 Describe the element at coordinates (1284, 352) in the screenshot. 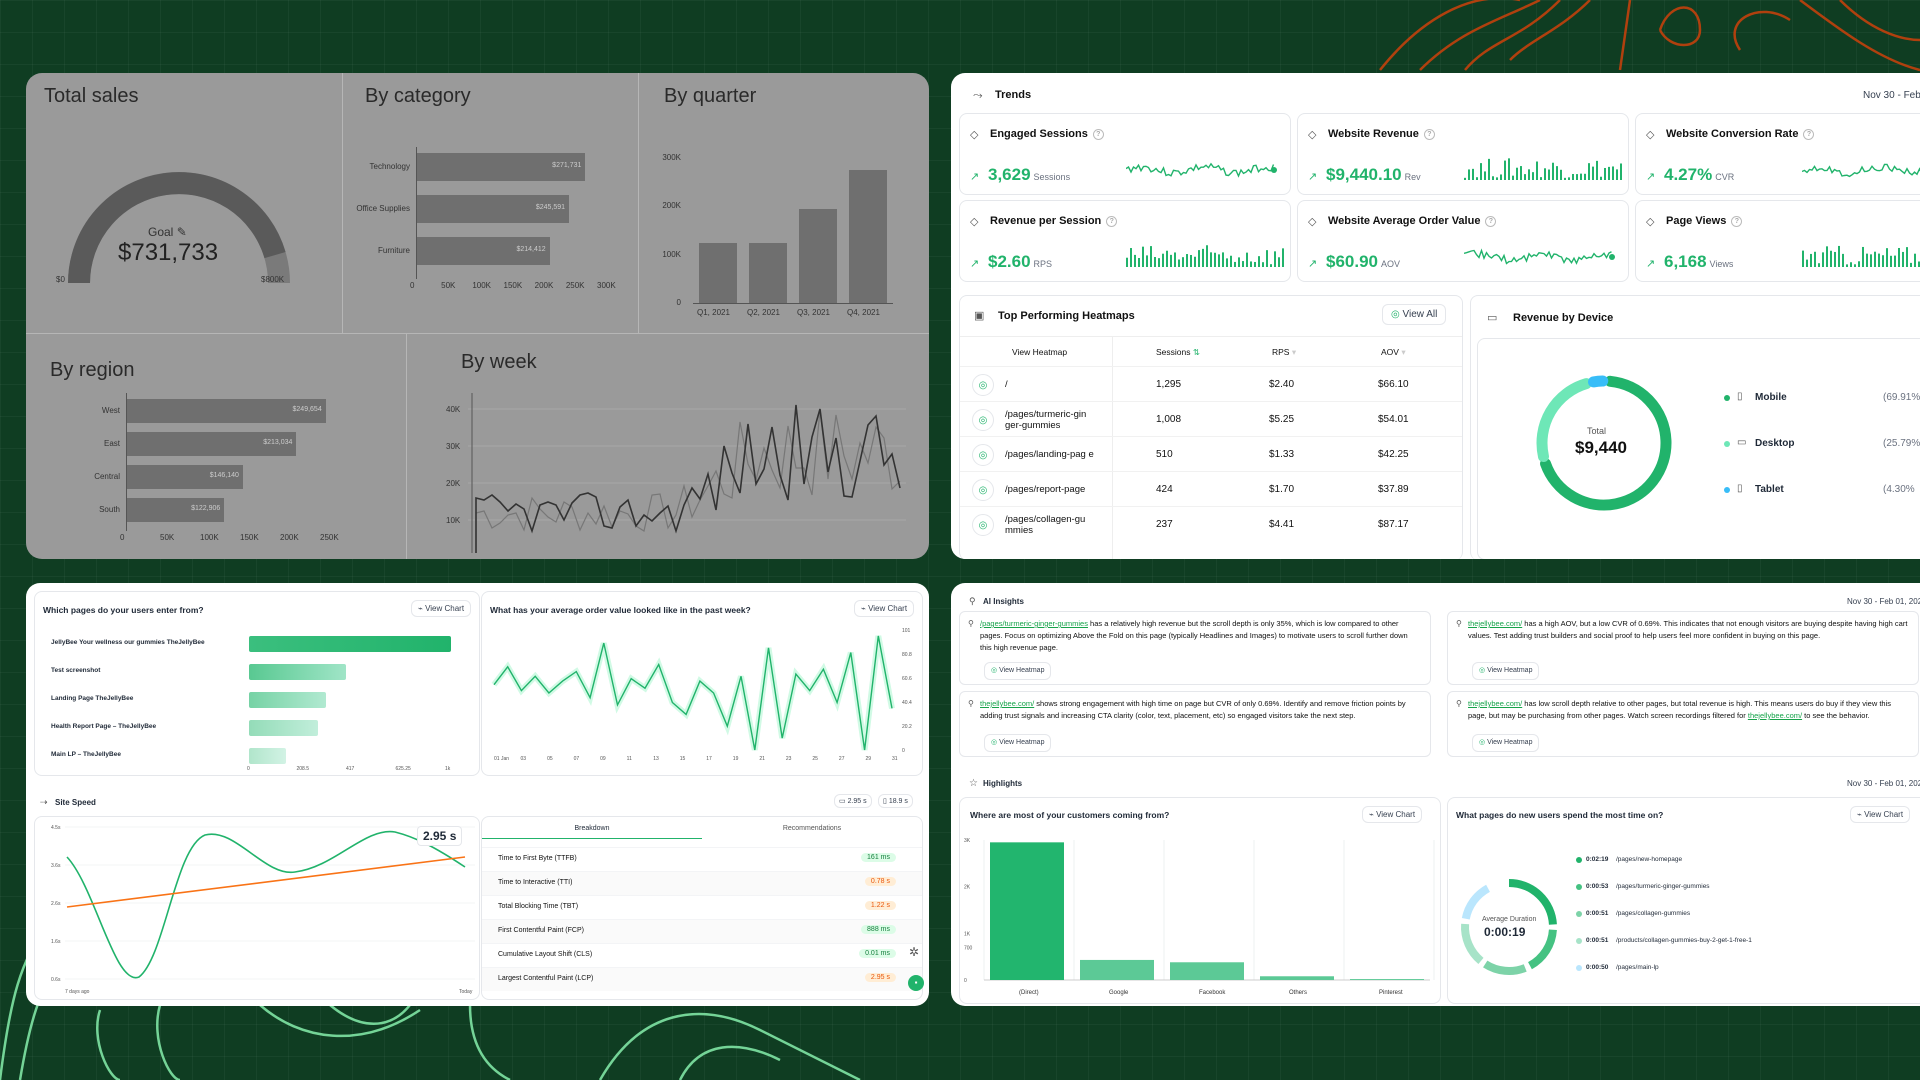

I see `col-rps: RPS ▾` at that location.